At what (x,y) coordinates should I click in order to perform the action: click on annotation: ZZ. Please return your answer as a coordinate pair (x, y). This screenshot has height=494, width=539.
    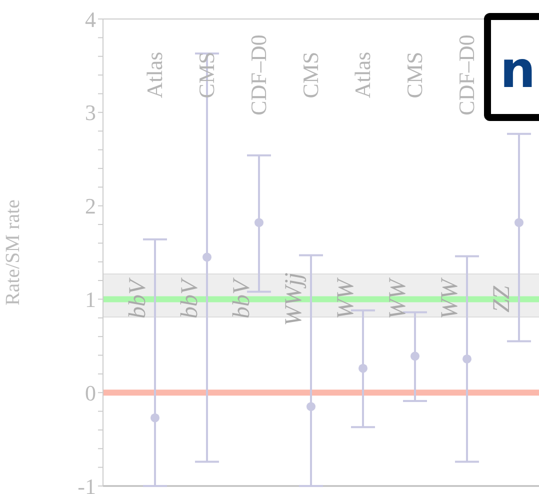
    Looking at the image, I should click on (502, 299).